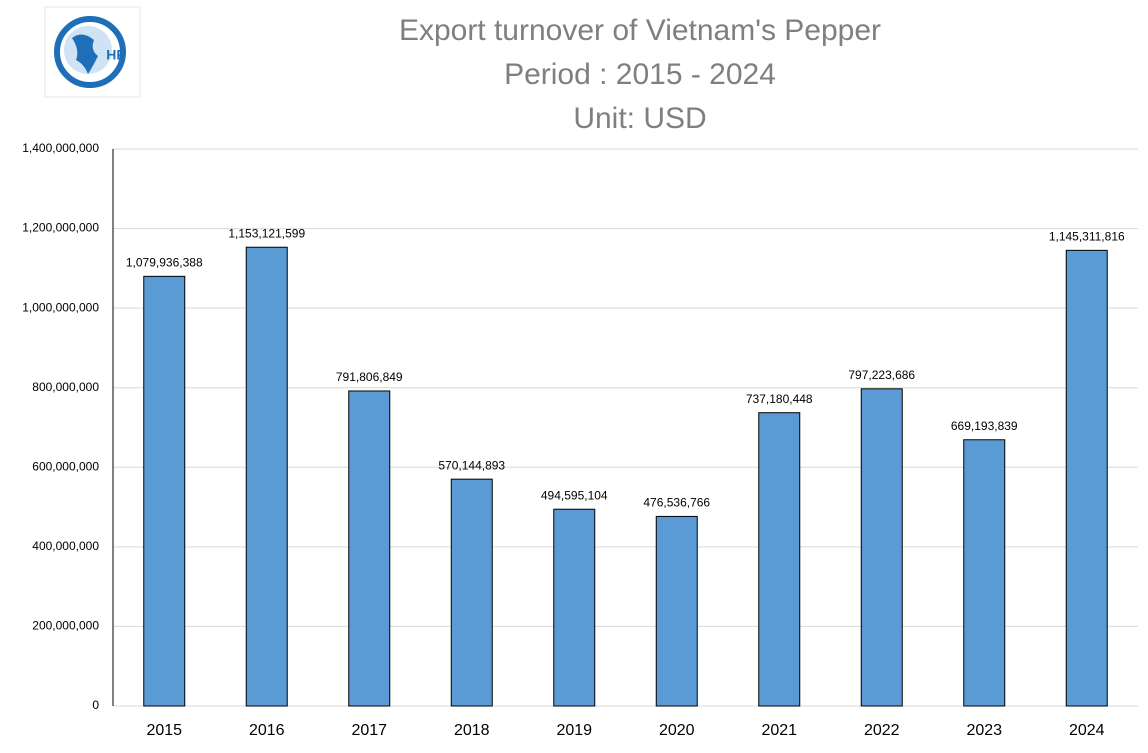 The height and width of the screenshot is (753, 1148). What do you see at coordinates (85, 54) in the screenshot?
I see `logo-land` at bounding box center [85, 54].